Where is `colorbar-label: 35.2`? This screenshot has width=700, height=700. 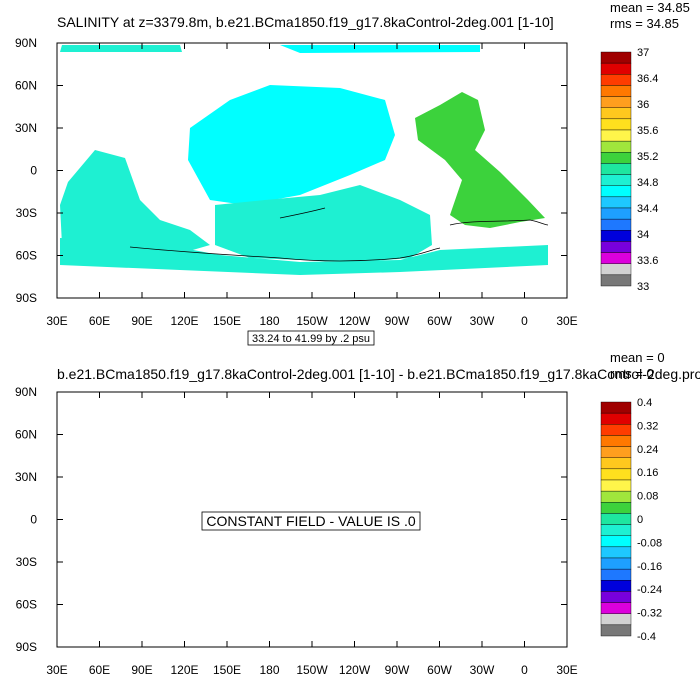 colorbar-label: 35.2 is located at coordinates (647, 157).